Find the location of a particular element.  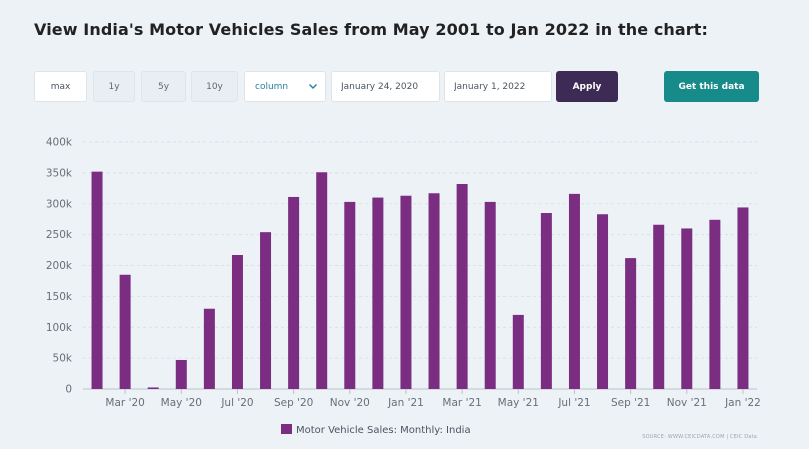

x-tick-label: Jan '21 is located at coordinates (405, 403).